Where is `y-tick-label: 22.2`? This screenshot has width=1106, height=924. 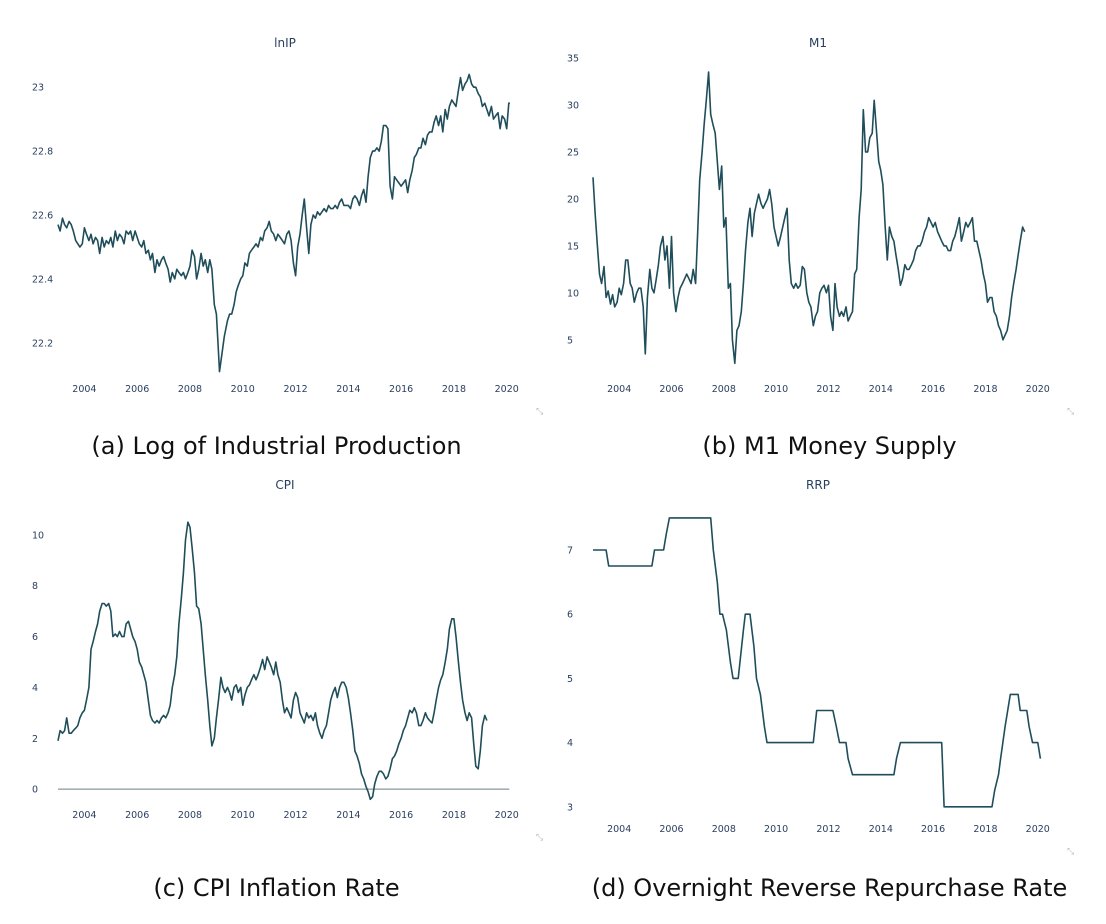 y-tick-label: 22.2 is located at coordinates (42, 343).